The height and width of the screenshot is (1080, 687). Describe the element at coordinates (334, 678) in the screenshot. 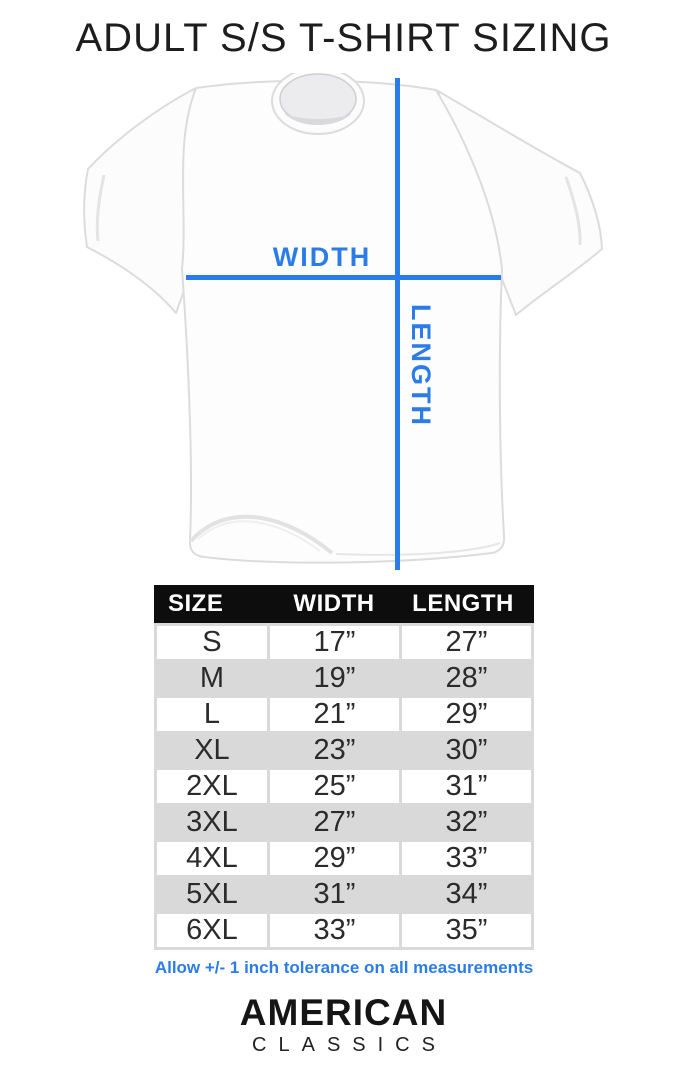

I see `cell-width: 19”` at that location.